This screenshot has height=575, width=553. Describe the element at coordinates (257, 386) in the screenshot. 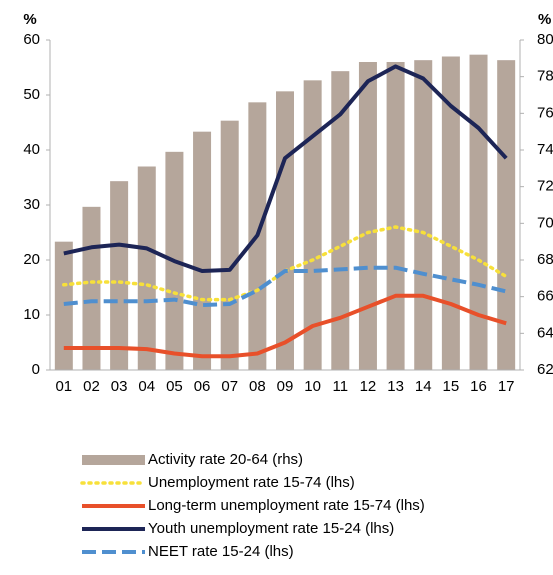

I see `x-tick-label: 08` at that location.